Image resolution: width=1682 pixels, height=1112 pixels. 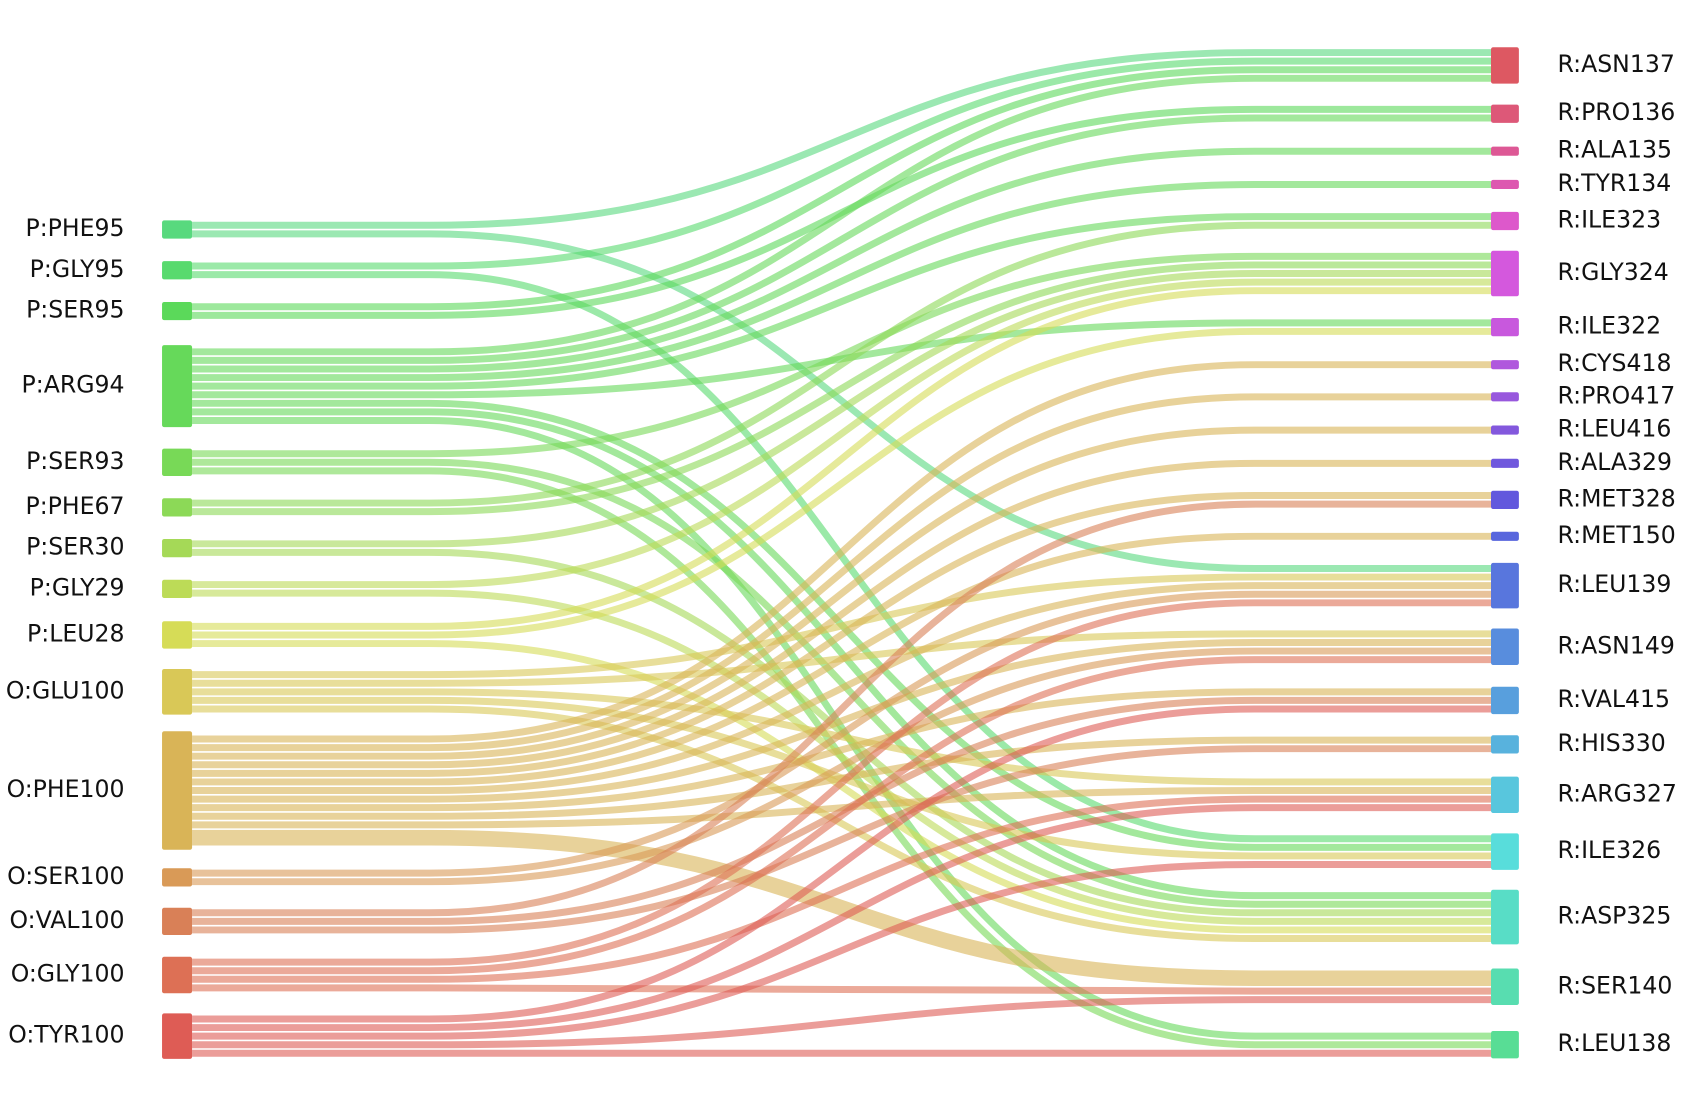 I want to click on right-node-label: R:SER140, so click(x=1614, y=985).